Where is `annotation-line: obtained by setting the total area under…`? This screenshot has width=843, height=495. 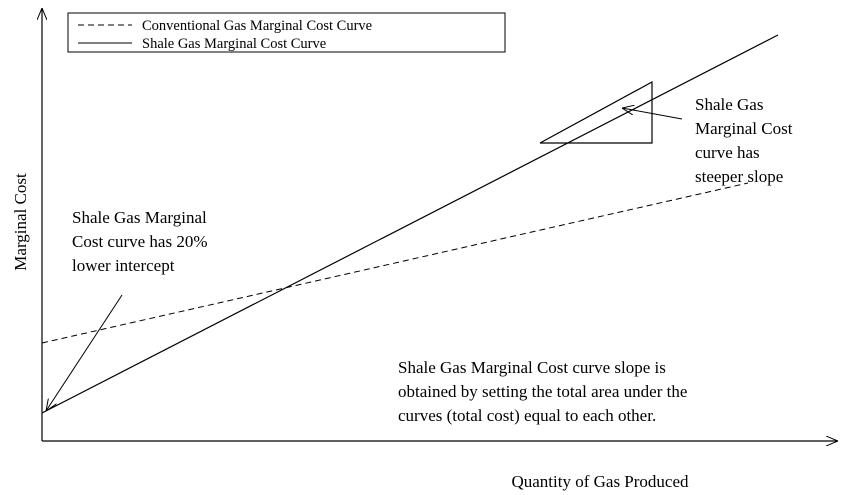
annotation-line: obtained by setting the total area under… is located at coordinates (542, 391).